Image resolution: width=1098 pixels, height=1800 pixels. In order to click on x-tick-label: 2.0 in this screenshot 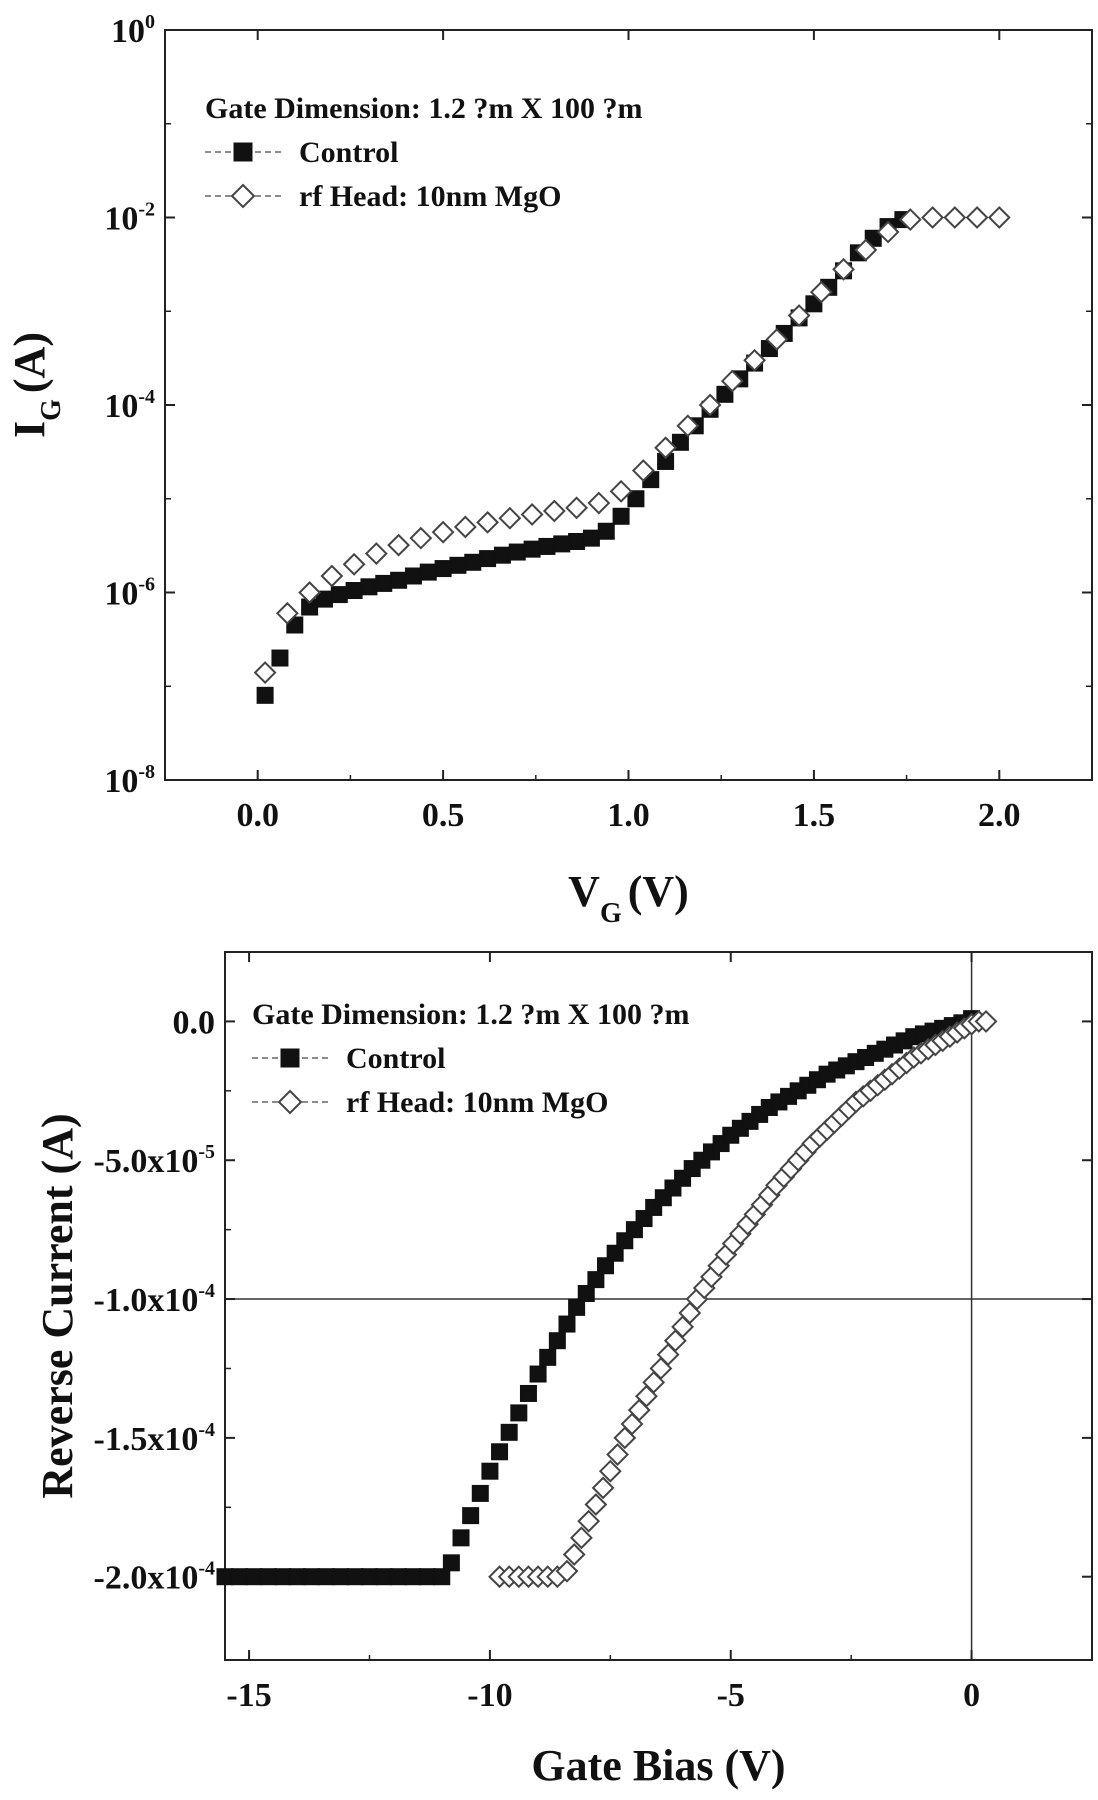, I will do `click(999, 815)`.